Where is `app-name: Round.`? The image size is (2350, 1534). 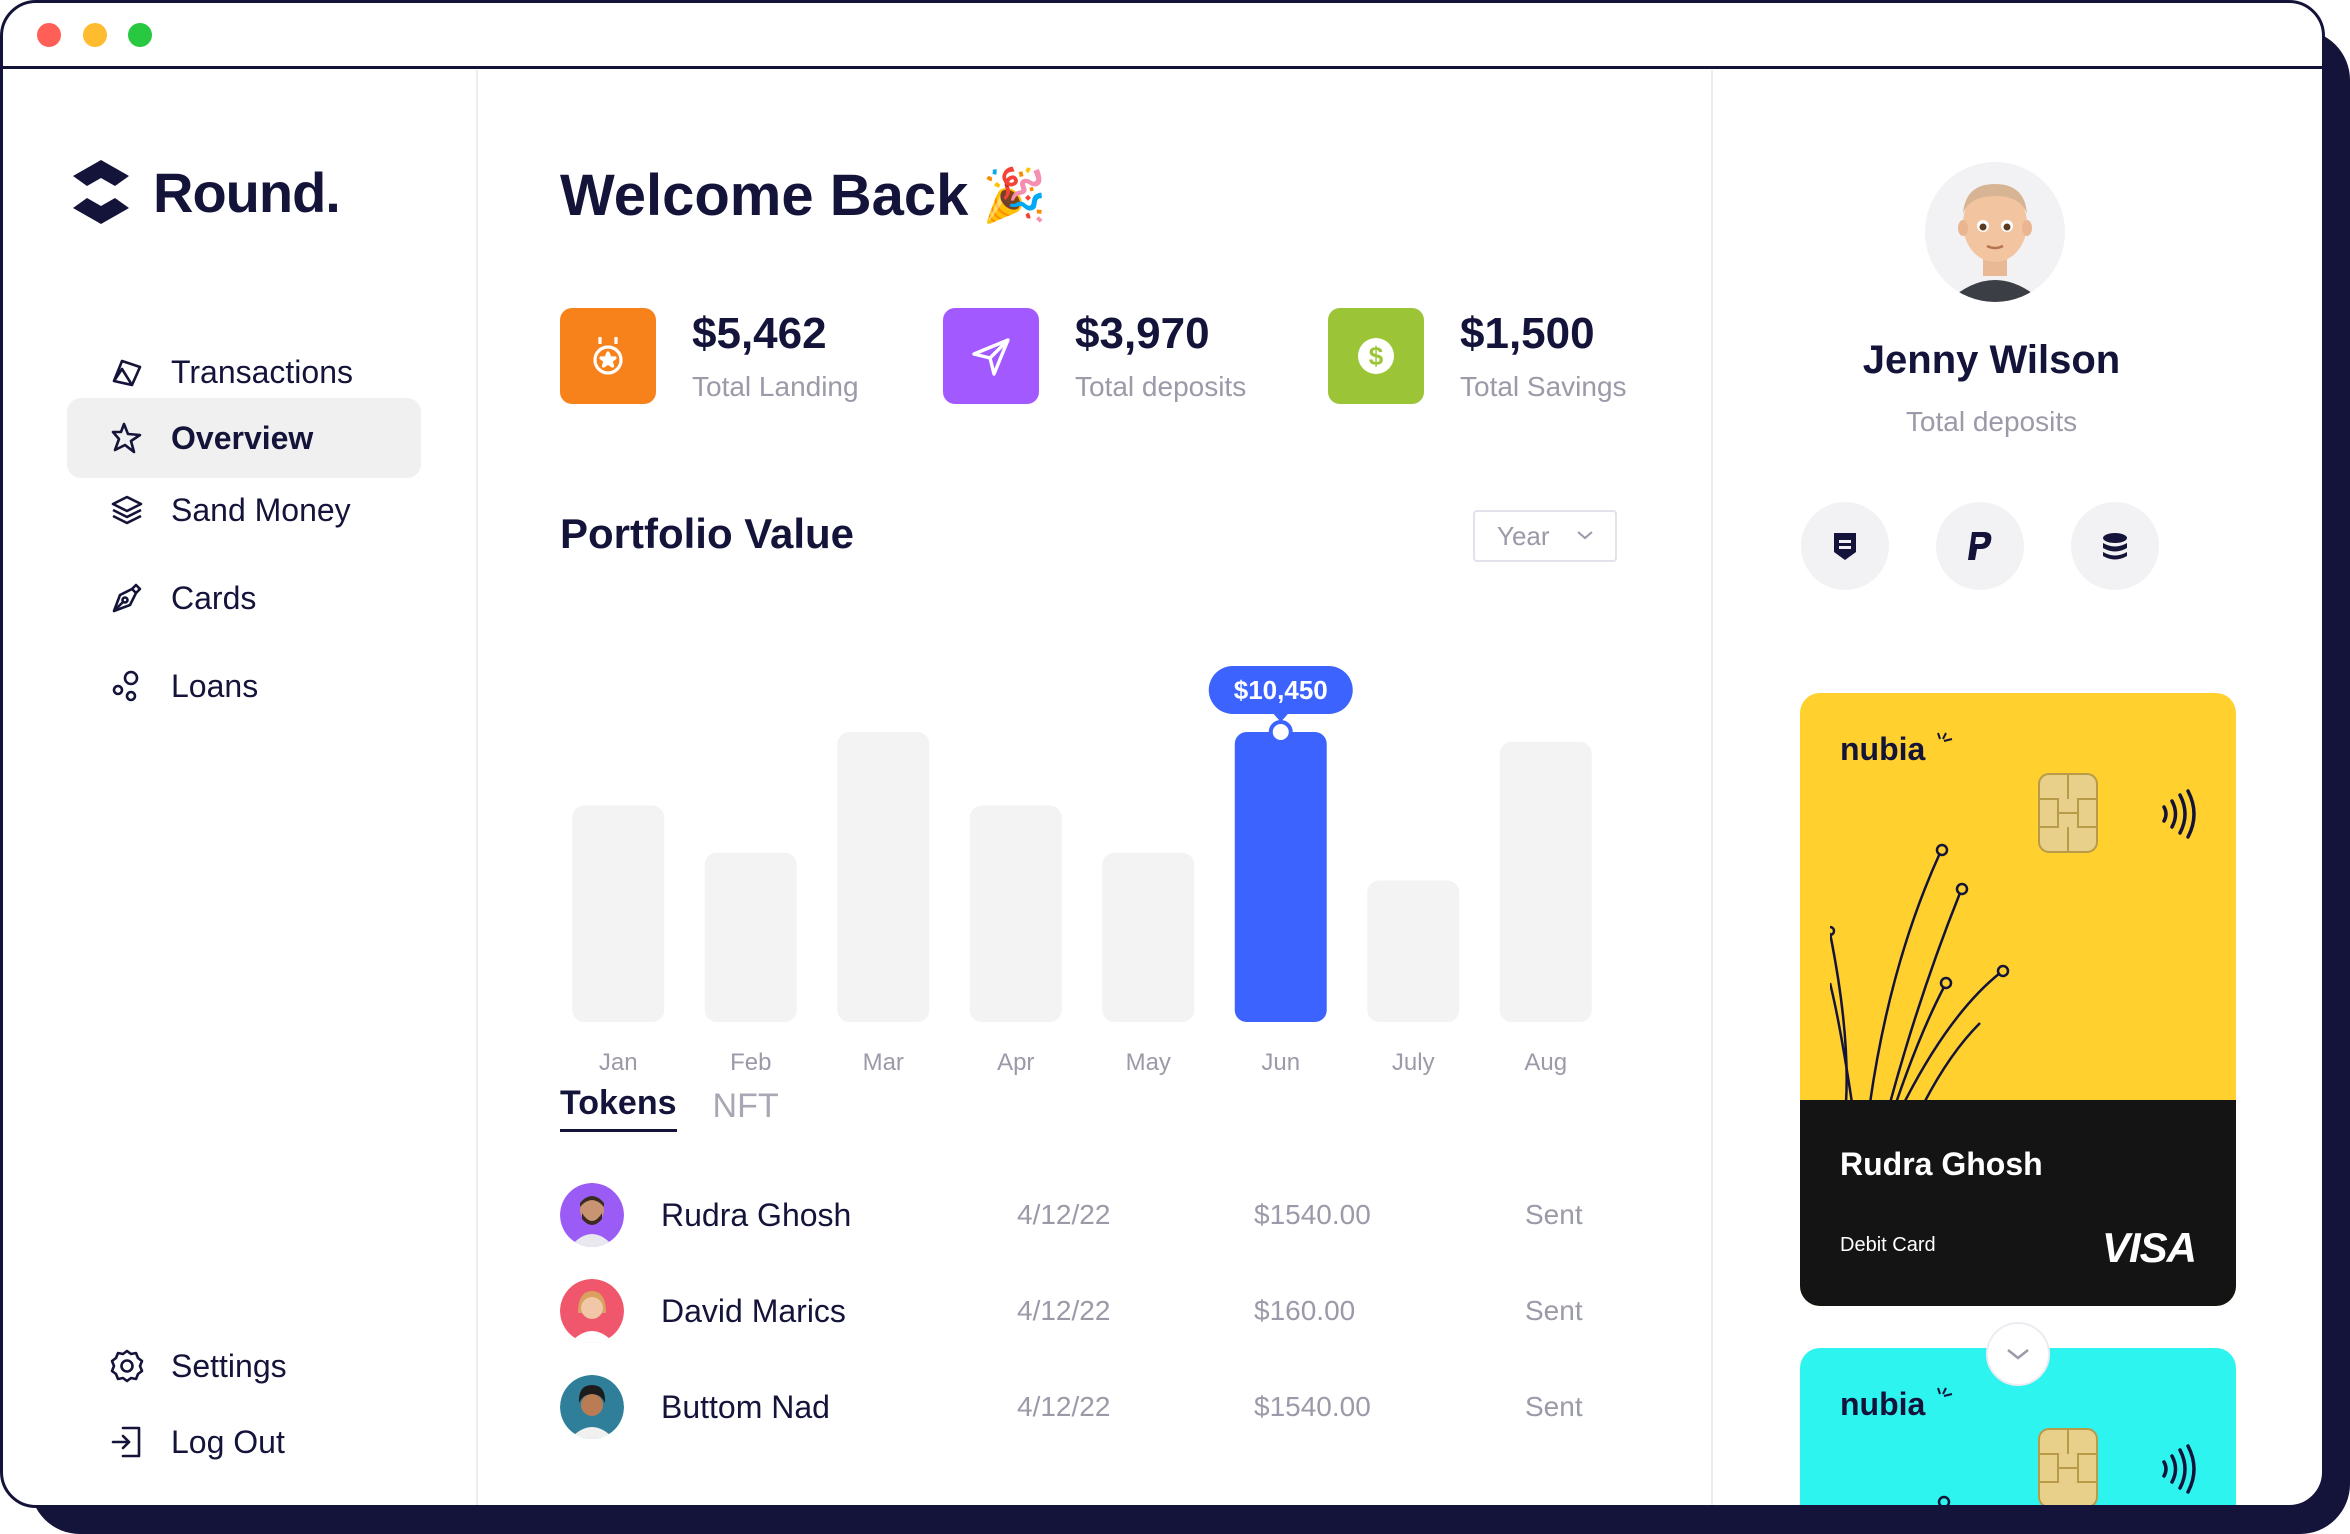 app-name: Round. is located at coordinates (247, 192).